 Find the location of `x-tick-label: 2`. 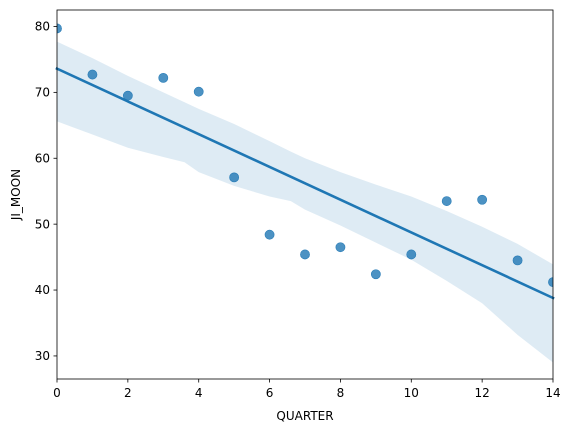

x-tick-label: 2 is located at coordinates (128, 393).